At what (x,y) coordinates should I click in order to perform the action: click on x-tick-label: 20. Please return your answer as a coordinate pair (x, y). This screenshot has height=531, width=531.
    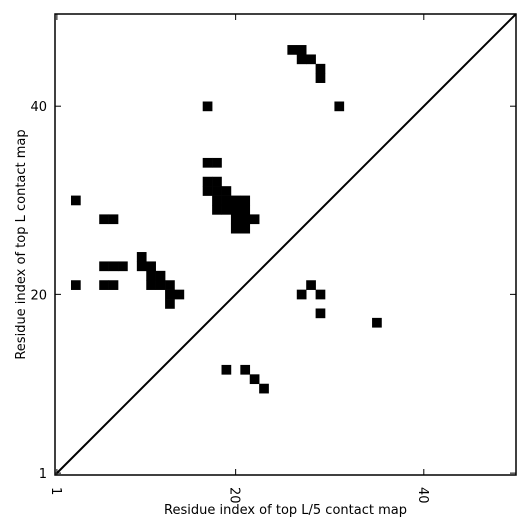
    Looking at the image, I should click on (234, 495).